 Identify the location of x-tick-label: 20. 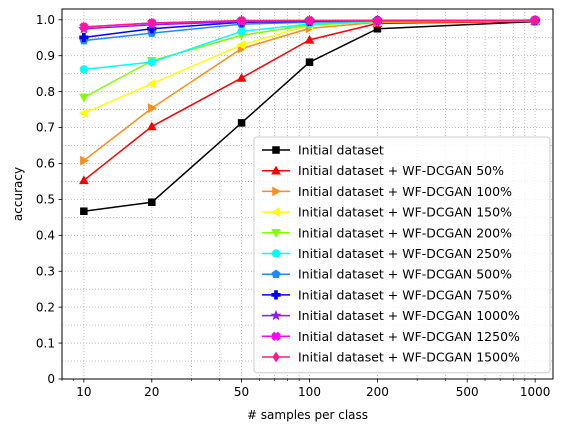
(151, 392).